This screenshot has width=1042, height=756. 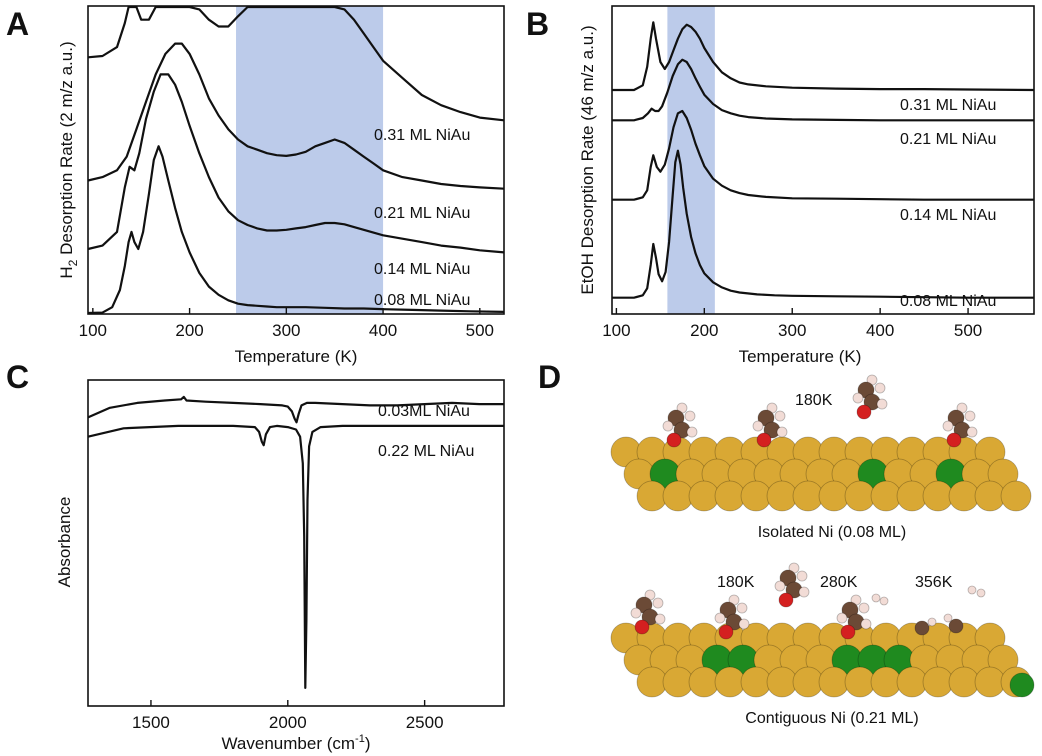 I want to click on series-label-a-0: 0.31 ML NiAu, so click(x=422, y=135).